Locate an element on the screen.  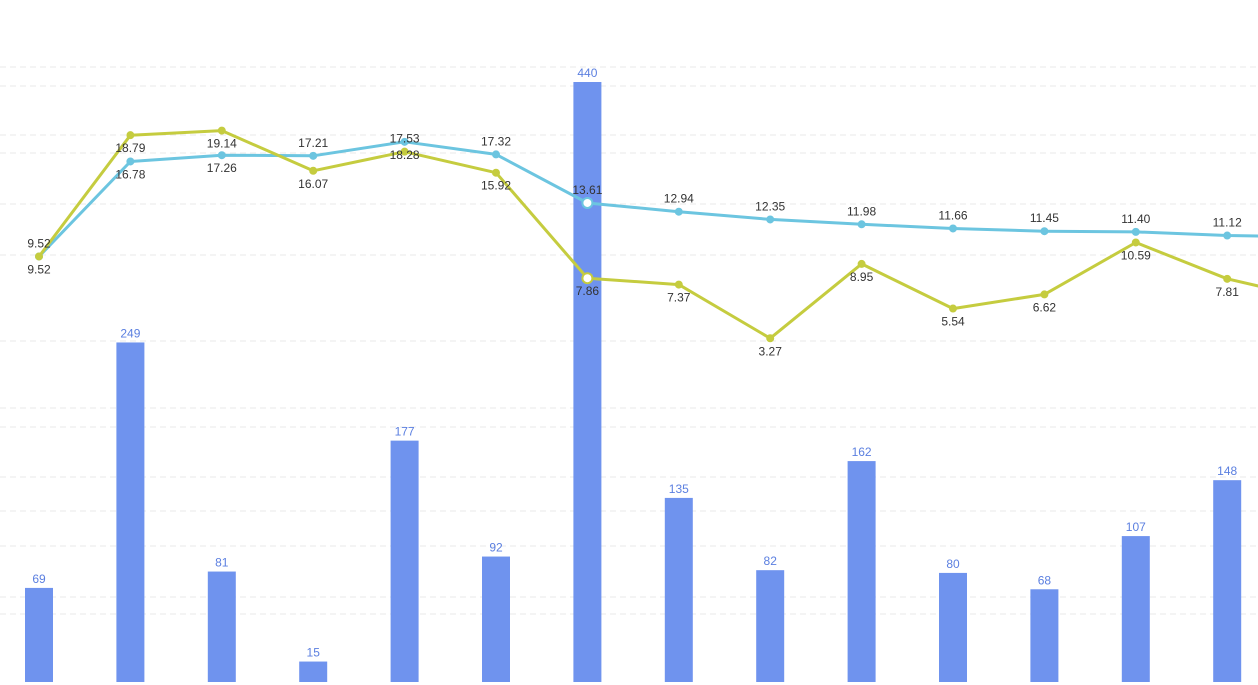
line-point-label: 5.54 is located at coordinates (953, 322).